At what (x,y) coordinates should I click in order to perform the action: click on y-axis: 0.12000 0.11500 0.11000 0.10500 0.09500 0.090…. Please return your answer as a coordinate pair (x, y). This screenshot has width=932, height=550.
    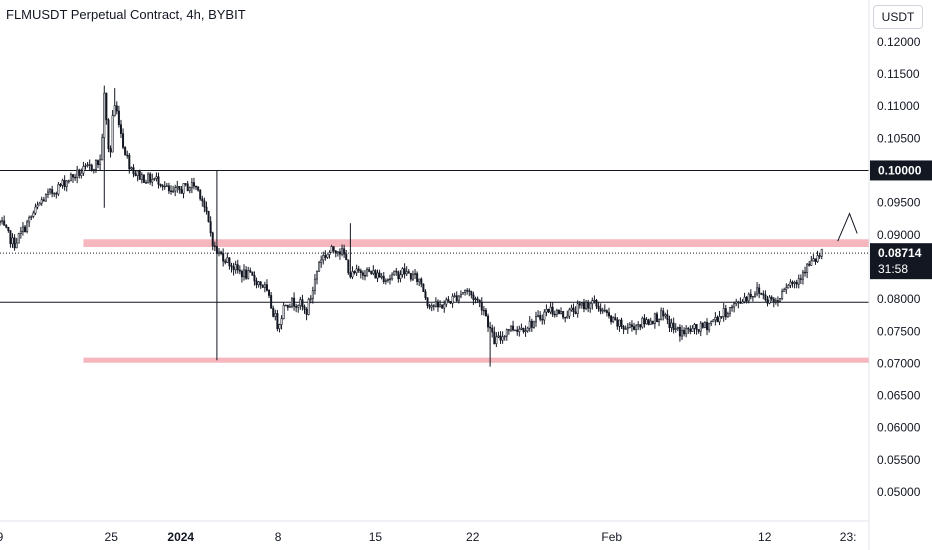
    Looking at the image, I should click on (899, 267).